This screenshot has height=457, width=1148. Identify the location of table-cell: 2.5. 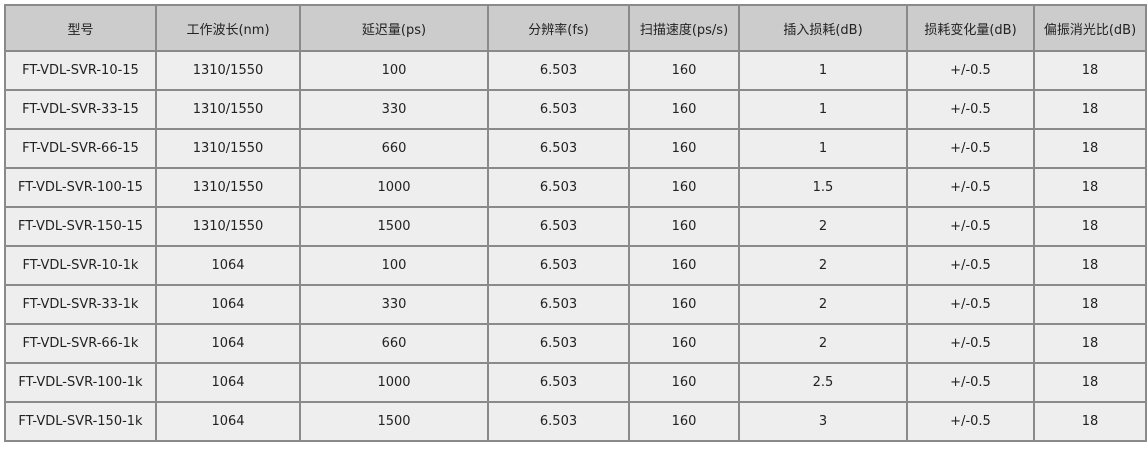
(823, 382).